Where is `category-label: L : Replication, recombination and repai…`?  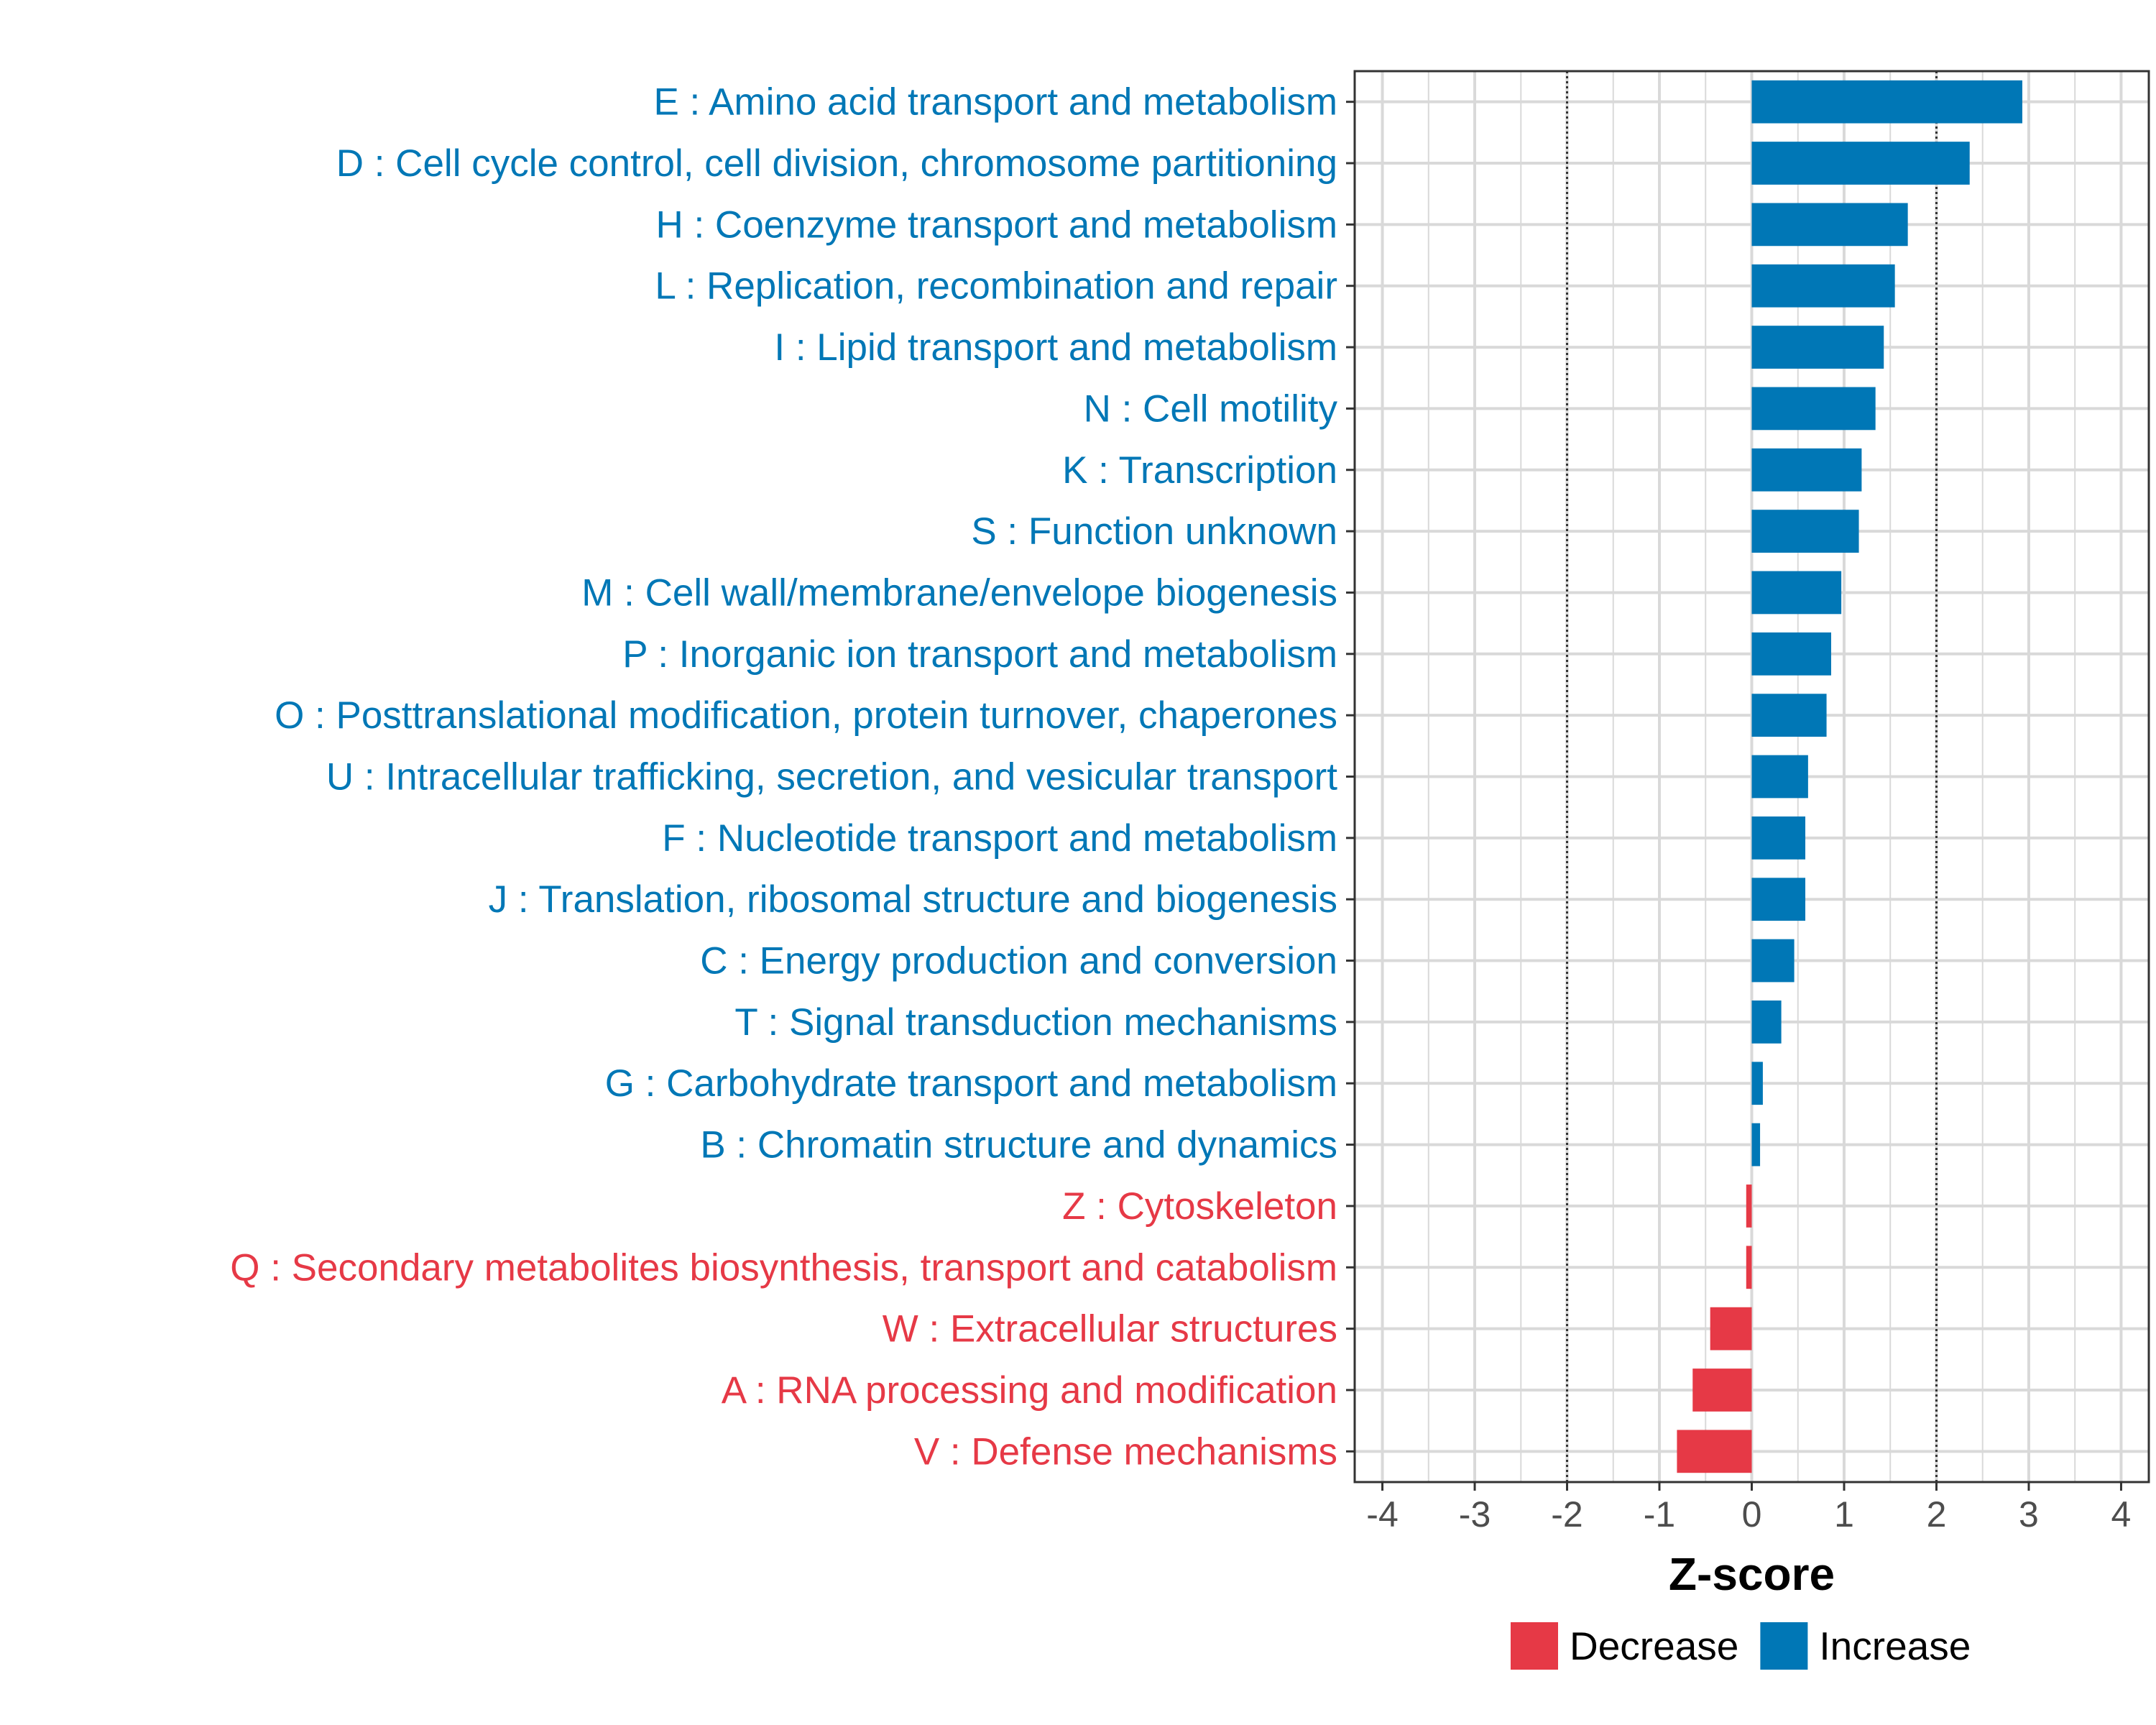
category-label: L : Replication, recombination and repai… is located at coordinates (996, 286).